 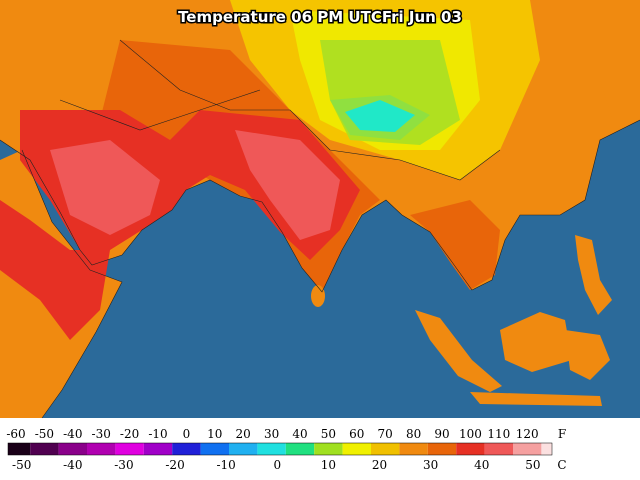 I want to click on f-tick-label: -50, so click(x=44, y=434).